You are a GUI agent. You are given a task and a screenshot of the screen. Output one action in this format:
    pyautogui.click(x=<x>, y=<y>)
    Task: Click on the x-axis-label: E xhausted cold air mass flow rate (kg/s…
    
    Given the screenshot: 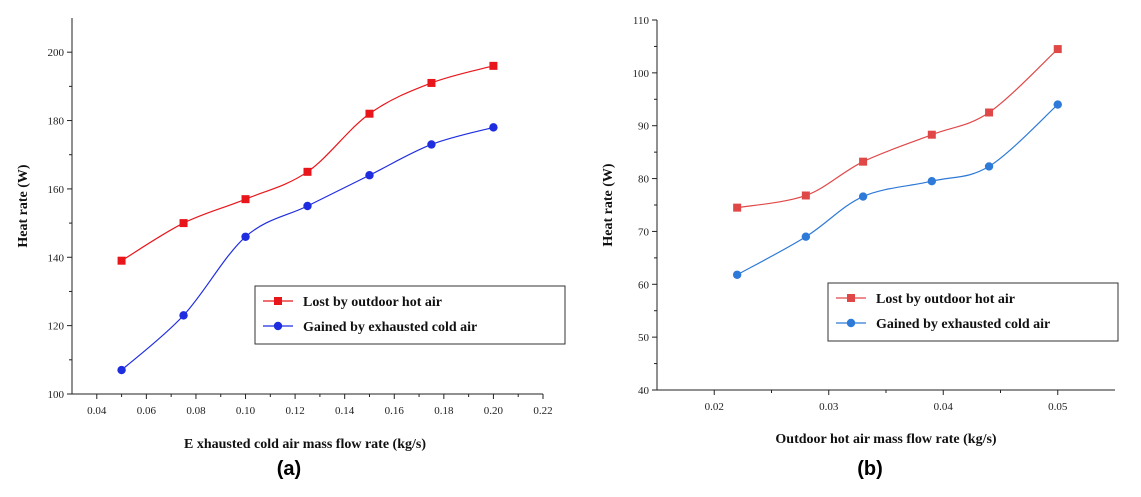 What is the action you would take?
    pyautogui.click(x=305, y=444)
    